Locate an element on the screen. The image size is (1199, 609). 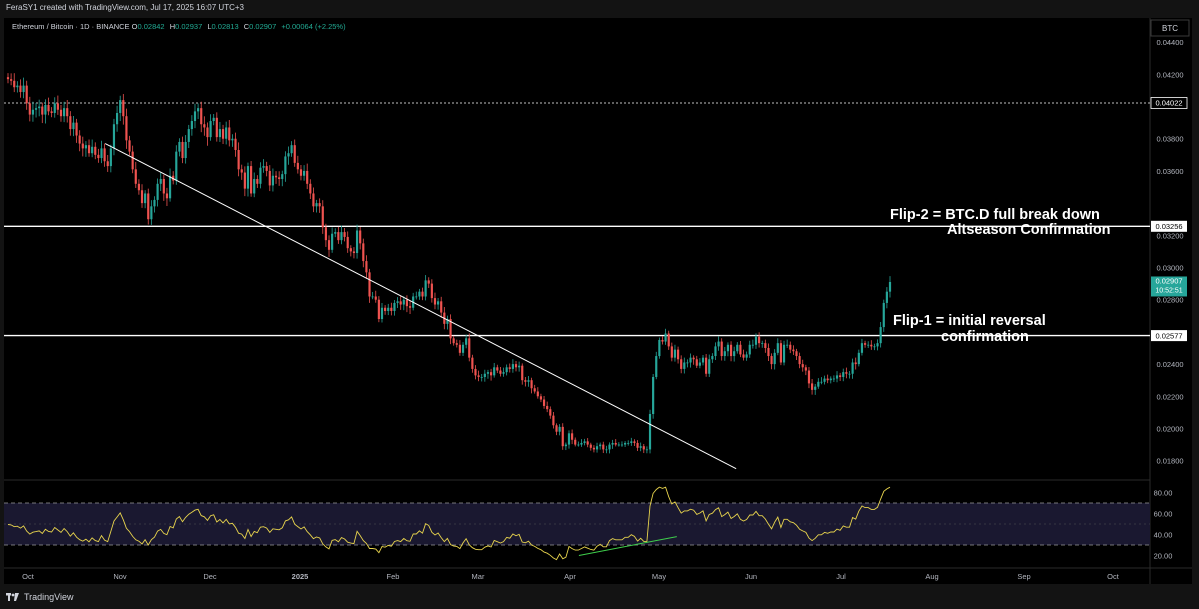
price-axis-panel is located at coordinates (1171, 301).